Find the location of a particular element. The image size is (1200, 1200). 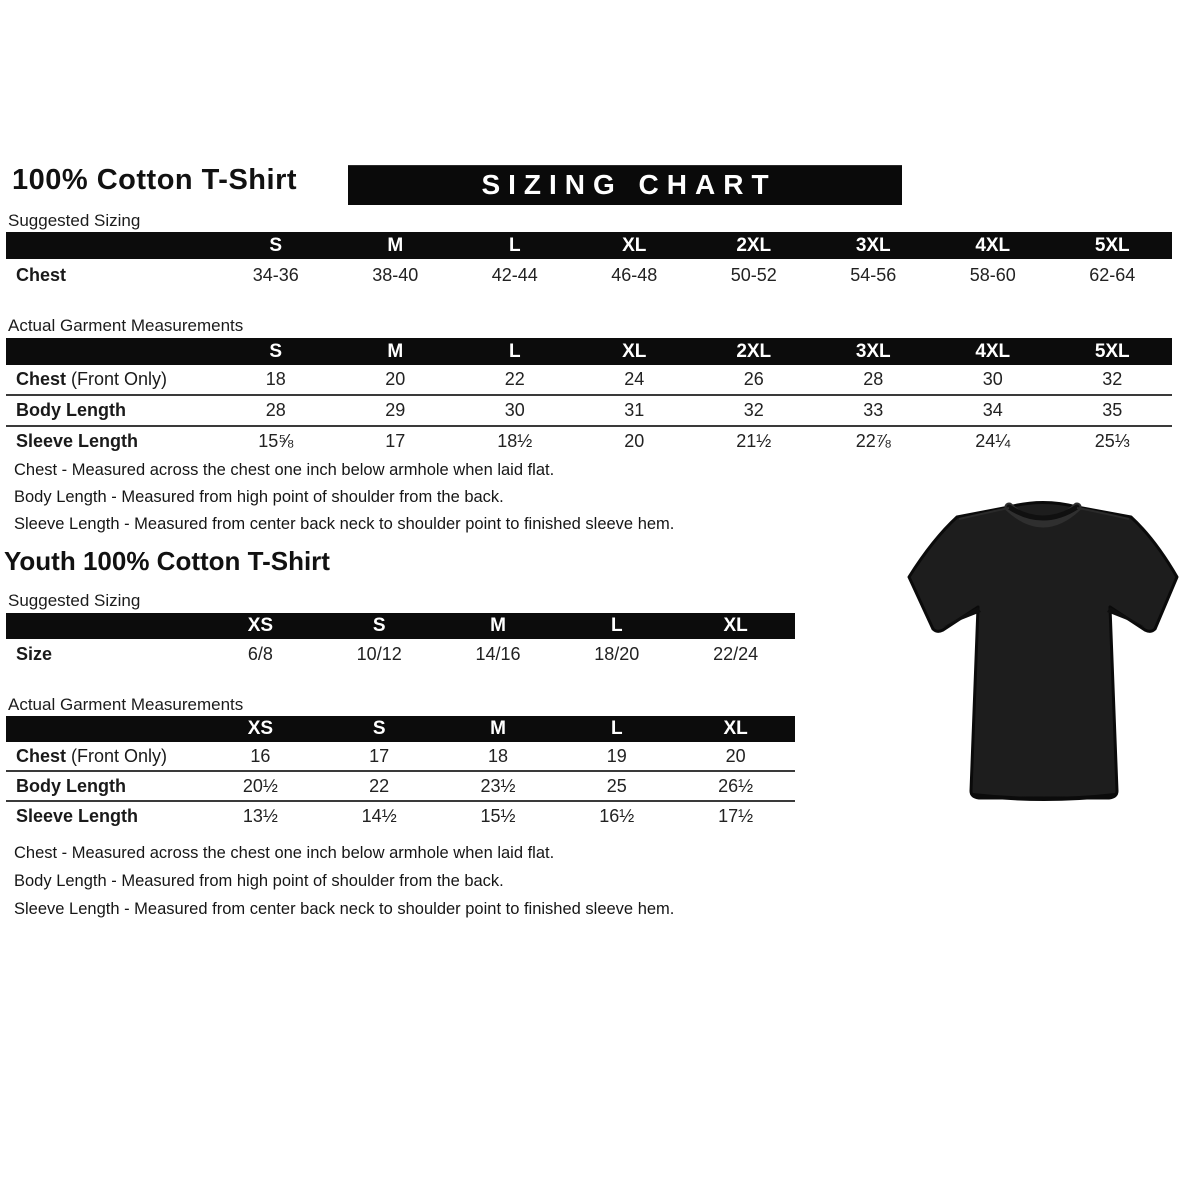

cell: 38-40 is located at coordinates (395, 275).